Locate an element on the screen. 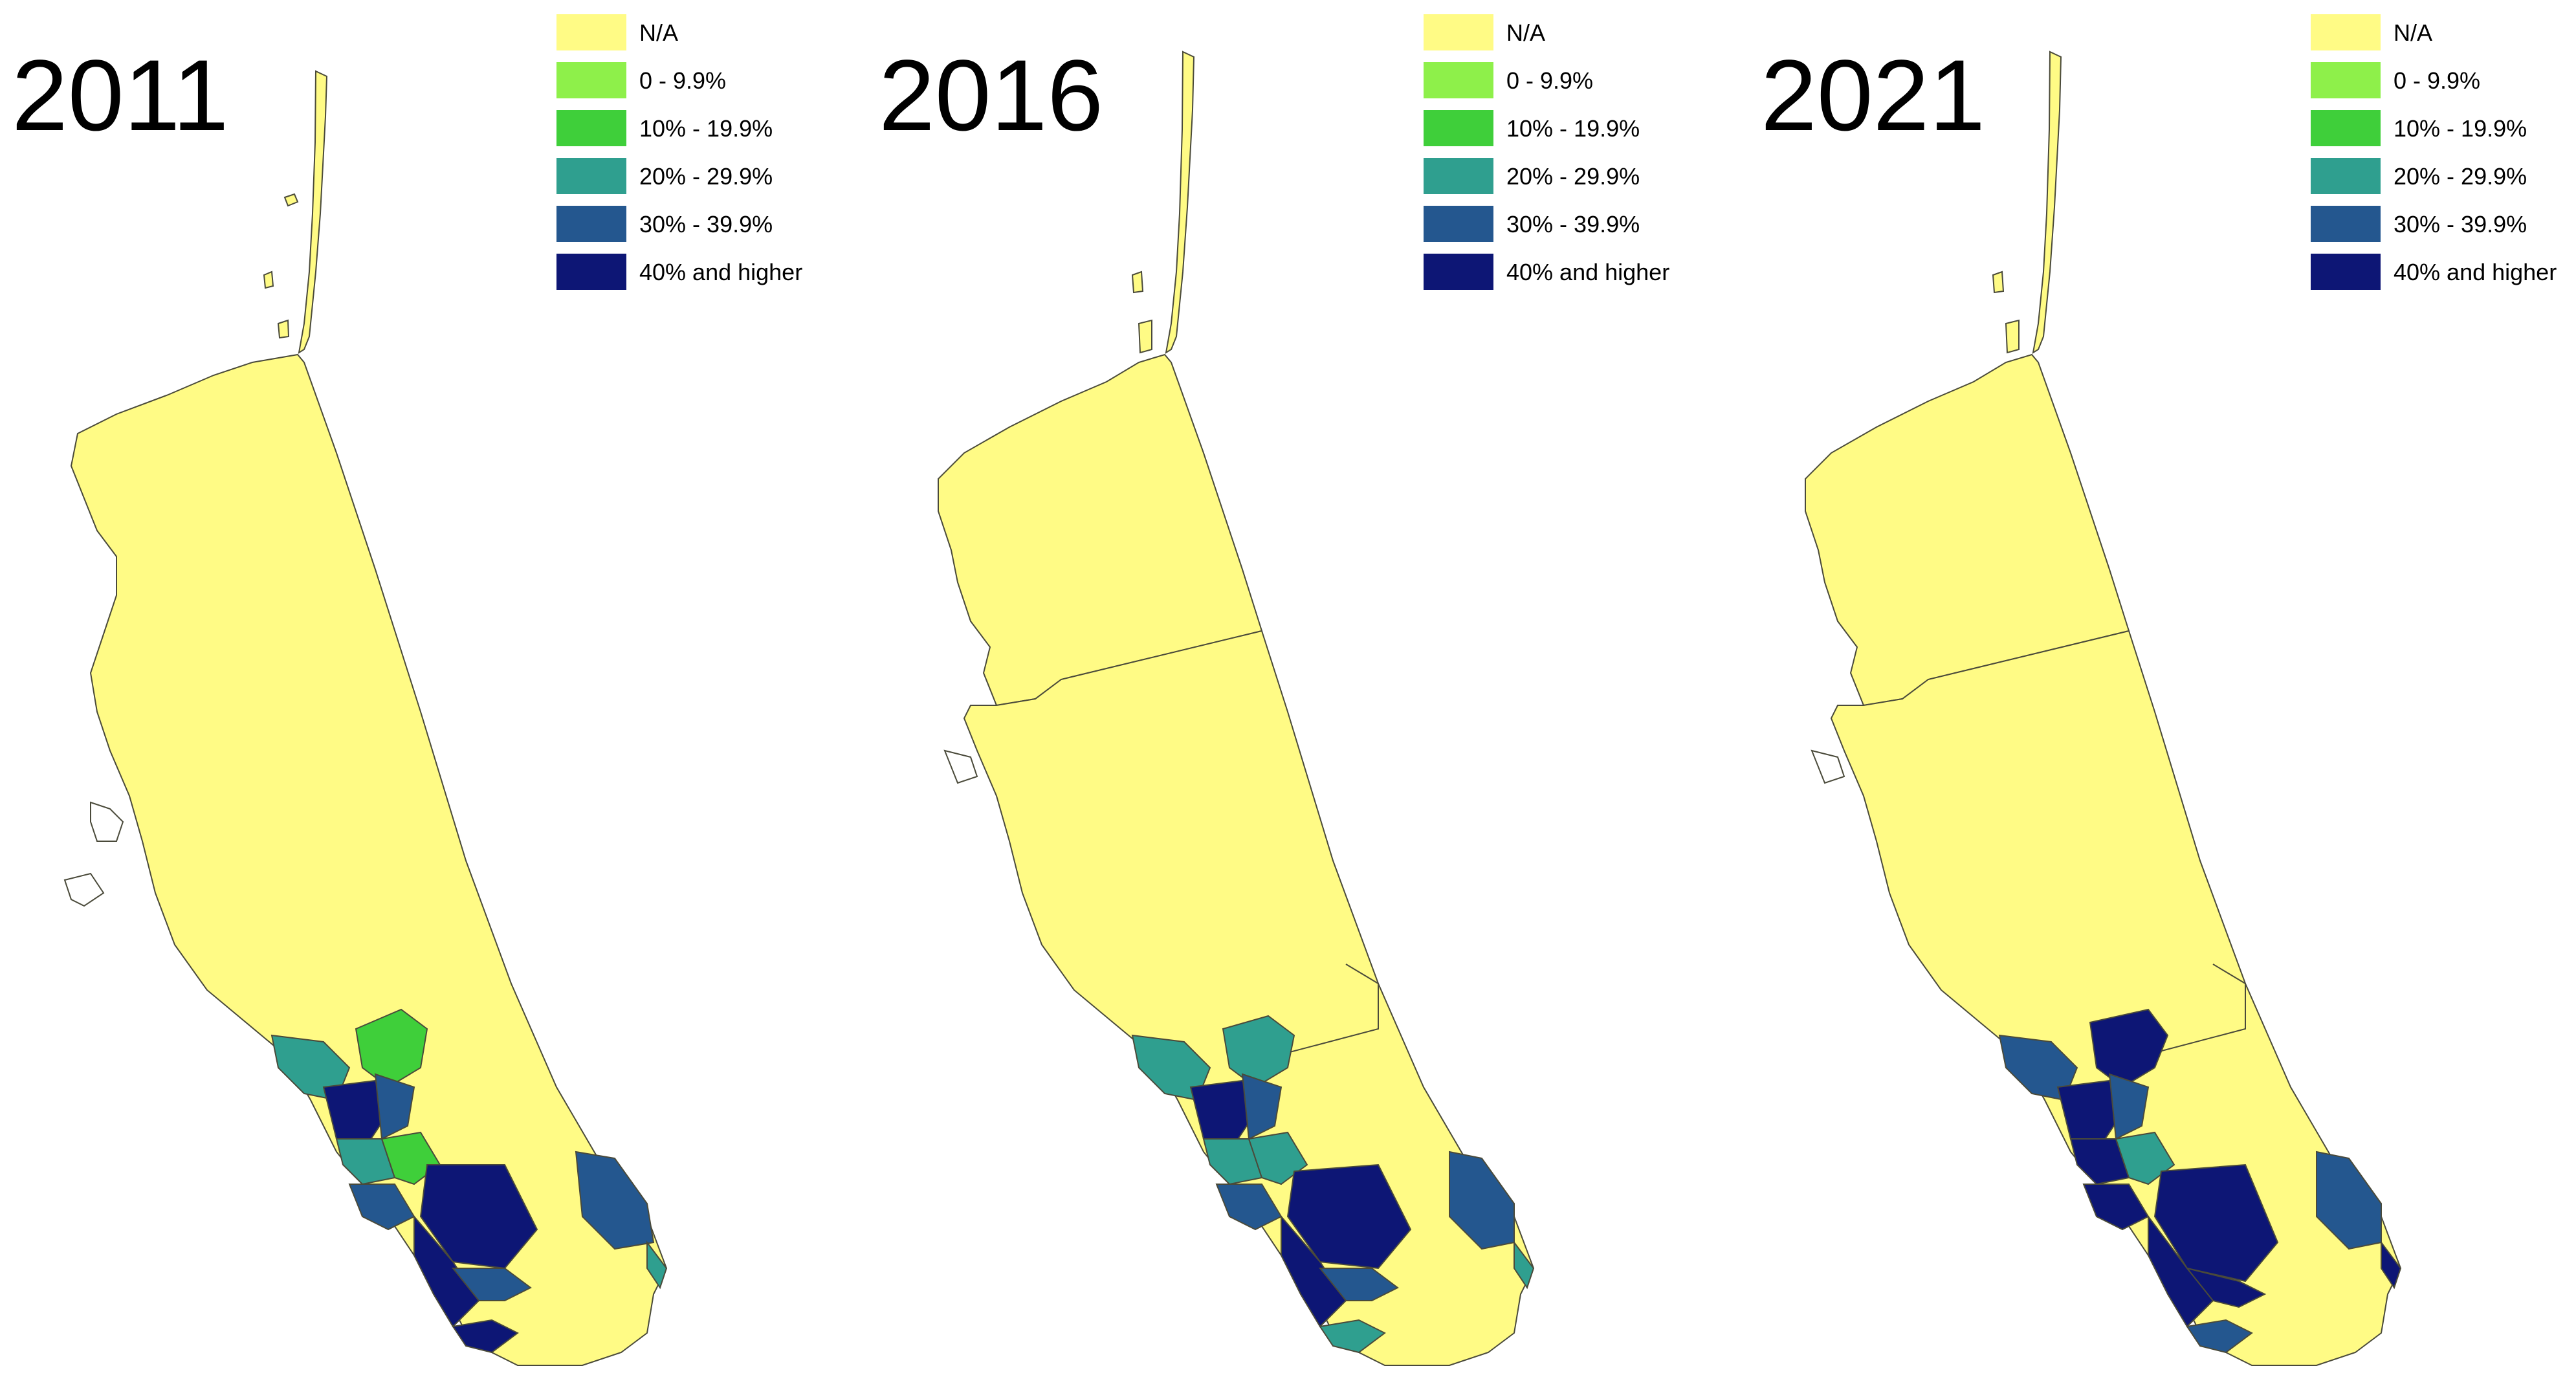  tract-40-h is located at coordinates (2391, 1265).